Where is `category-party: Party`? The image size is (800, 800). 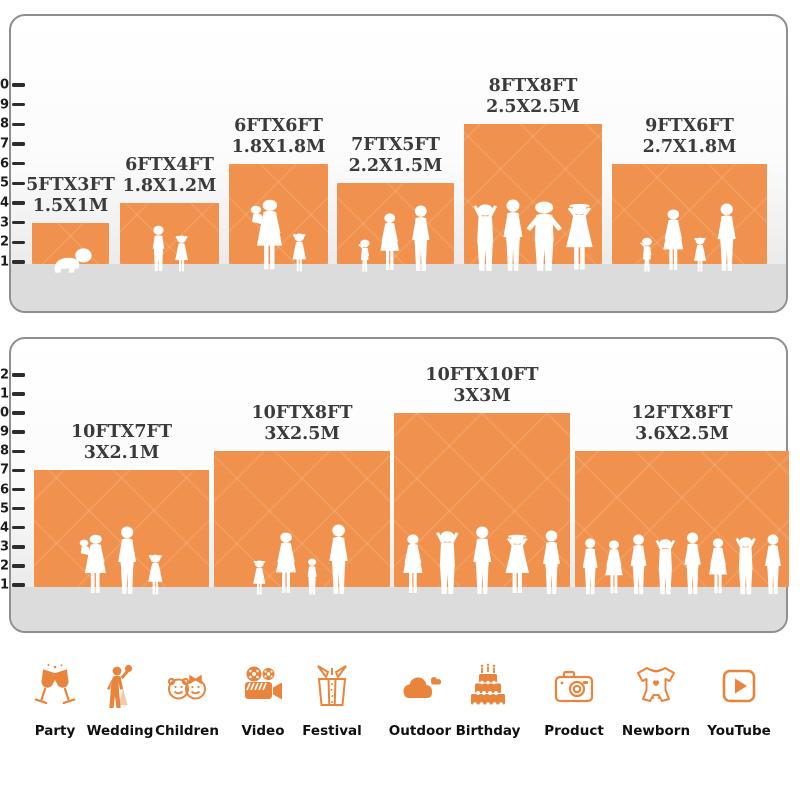
category-party: Party is located at coordinates (55, 700).